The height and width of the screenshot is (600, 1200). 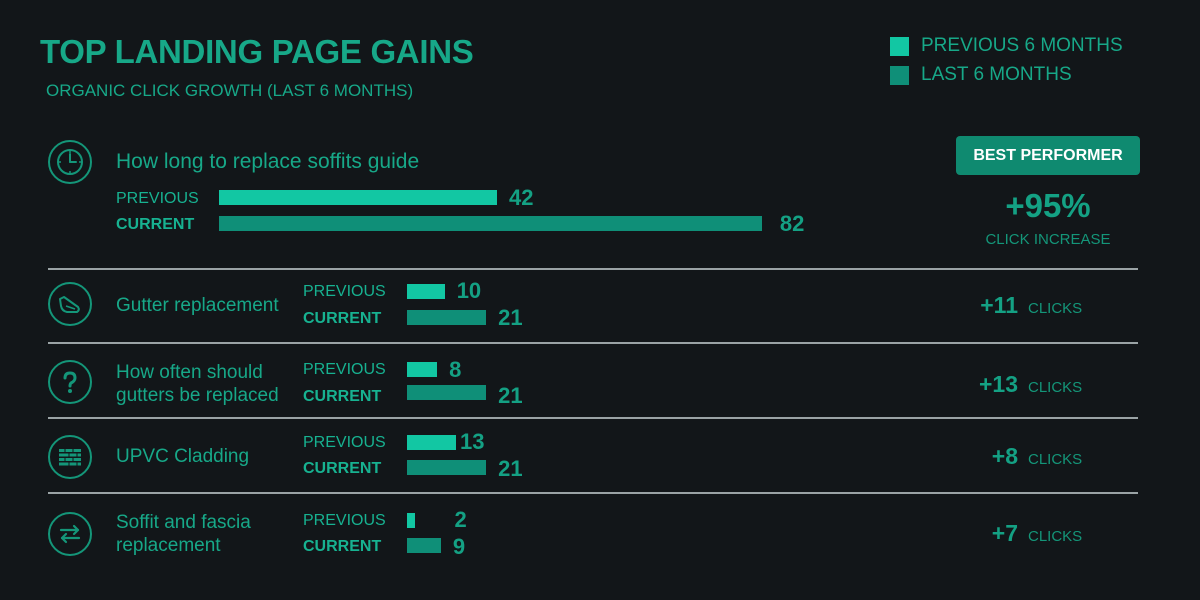 What do you see at coordinates (342, 468) in the screenshot?
I see `bar-label-current-3: CURRENT` at bounding box center [342, 468].